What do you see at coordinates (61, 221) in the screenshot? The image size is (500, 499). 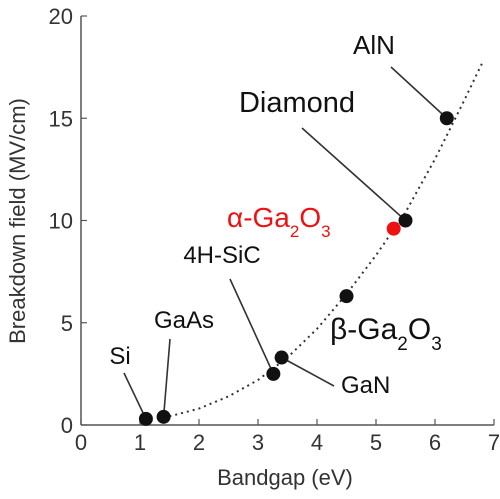 I see `y-tick-label: 10` at bounding box center [61, 221].